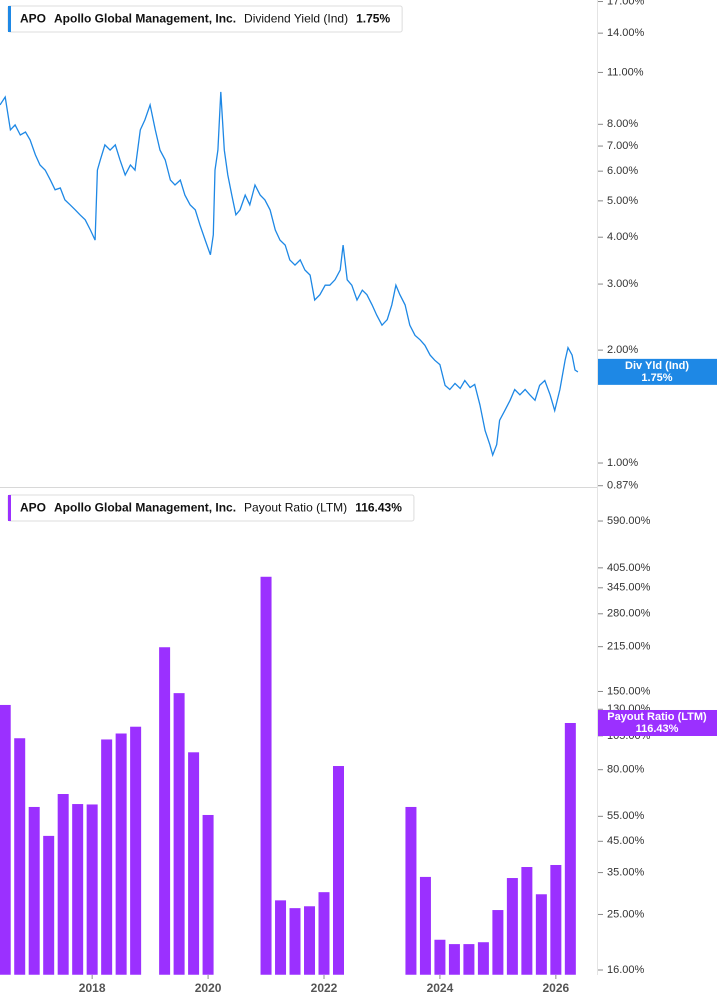 Image resolution: width=717 pixels, height=1005 pixels. I want to click on x-tick-label: 2018, so click(92, 988).